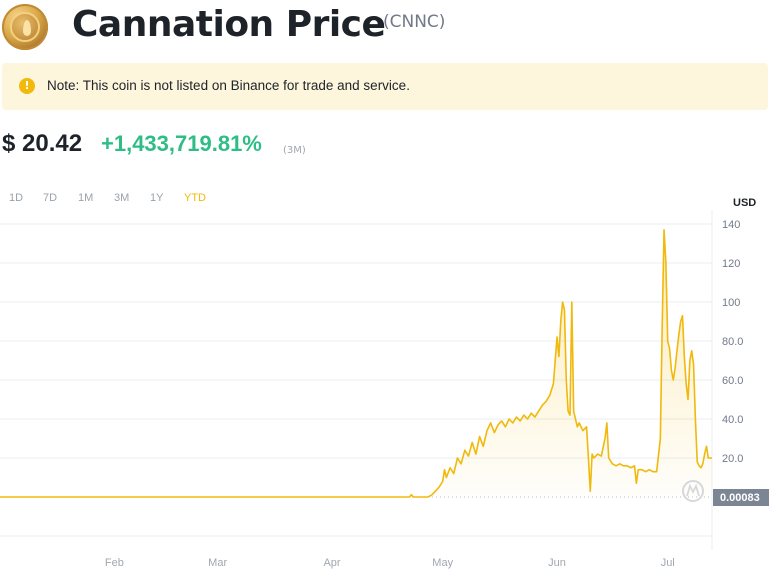 The height and width of the screenshot is (575, 783). I want to click on current-price: $ 20.42, so click(42, 143).